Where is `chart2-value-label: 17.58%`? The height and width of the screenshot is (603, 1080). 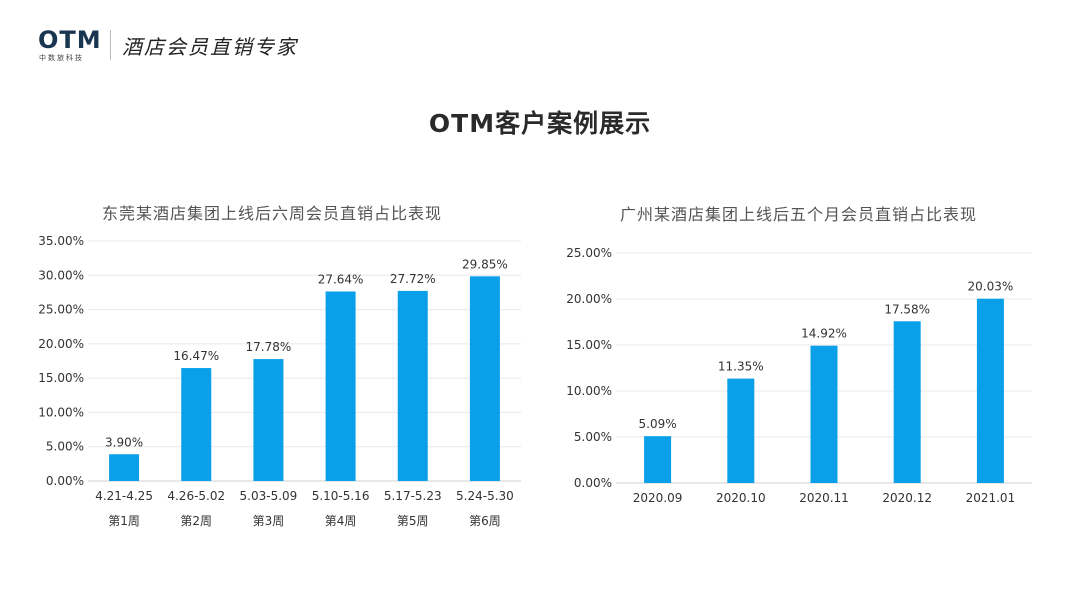
chart2-value-label: 17.58% is located at coordinates (907, 309).